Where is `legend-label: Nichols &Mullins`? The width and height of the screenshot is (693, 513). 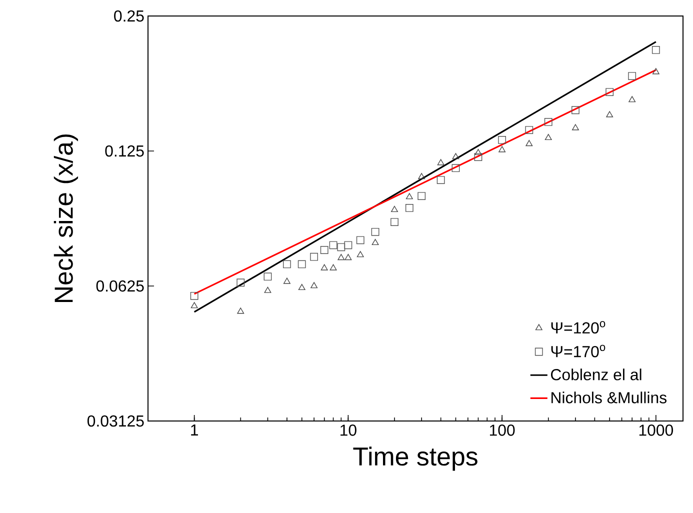 legend-label: Nichols &Mullins is located at coordinates (609, 398).